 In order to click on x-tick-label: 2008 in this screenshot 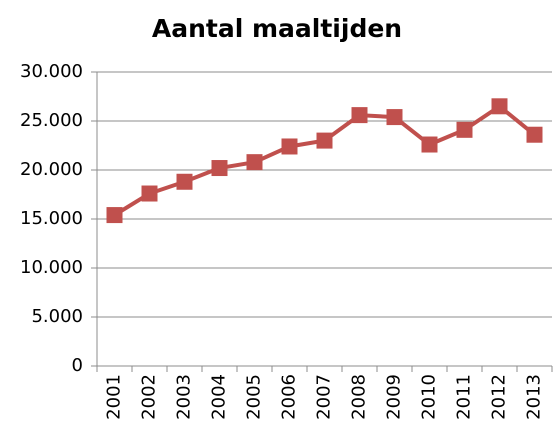, I will do `click(359, 397)`.